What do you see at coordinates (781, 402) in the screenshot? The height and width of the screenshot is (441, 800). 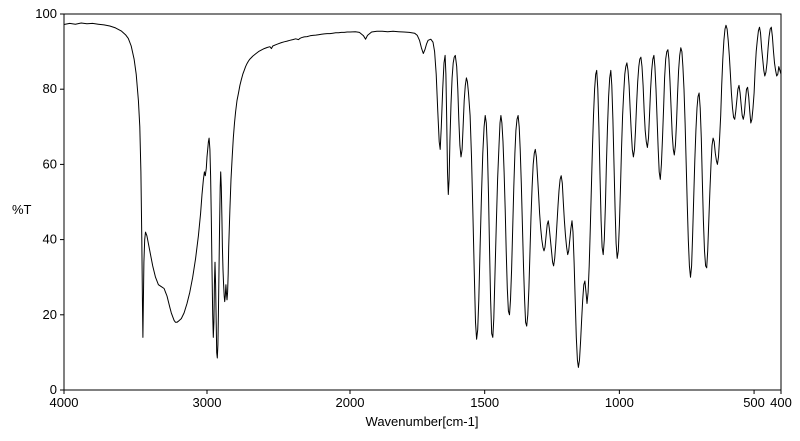 I see `x-tick-label: 400` at bounding box center [781, 402].